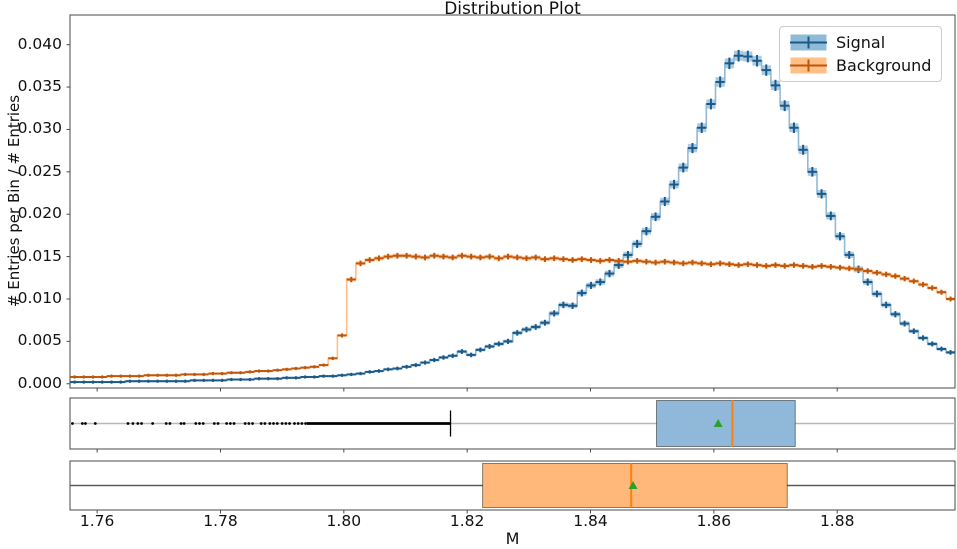  I want to click on x-tick-label: 1.78, so click(220, 521).